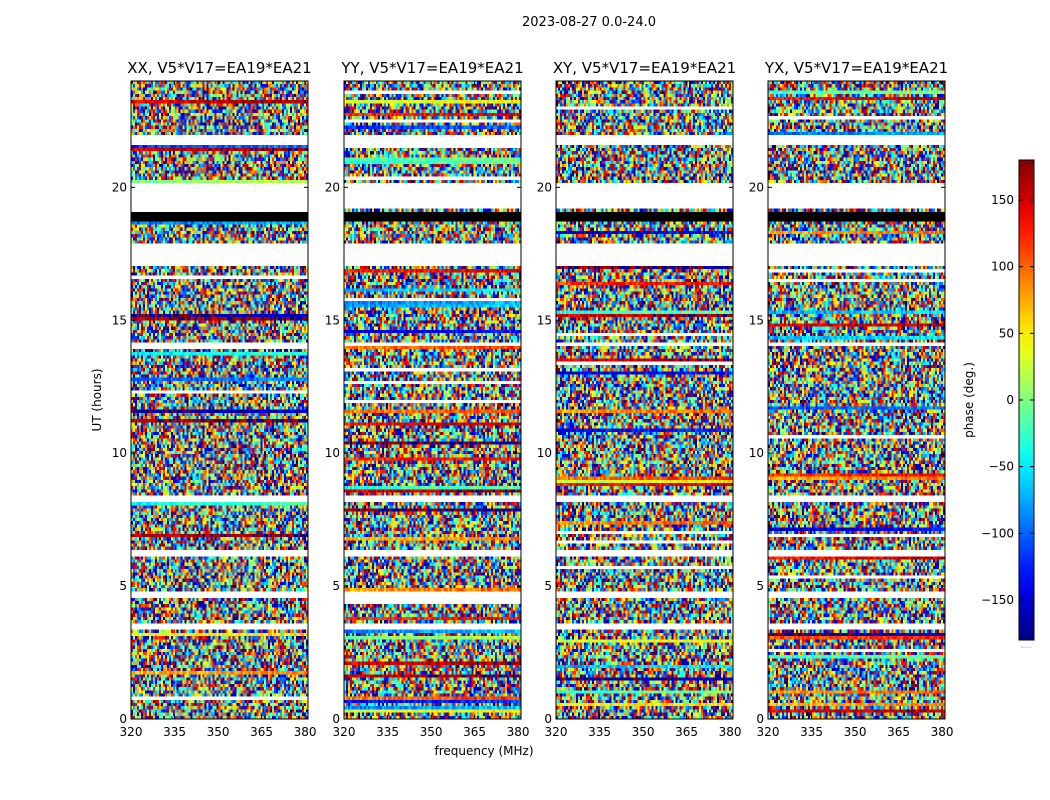 This screenshot has width=1050, height=800. What do you see at coordinates (997, 600) in the screenshot?
I see `colorbar-tick-label: −150` at bounding box center [997, 600].